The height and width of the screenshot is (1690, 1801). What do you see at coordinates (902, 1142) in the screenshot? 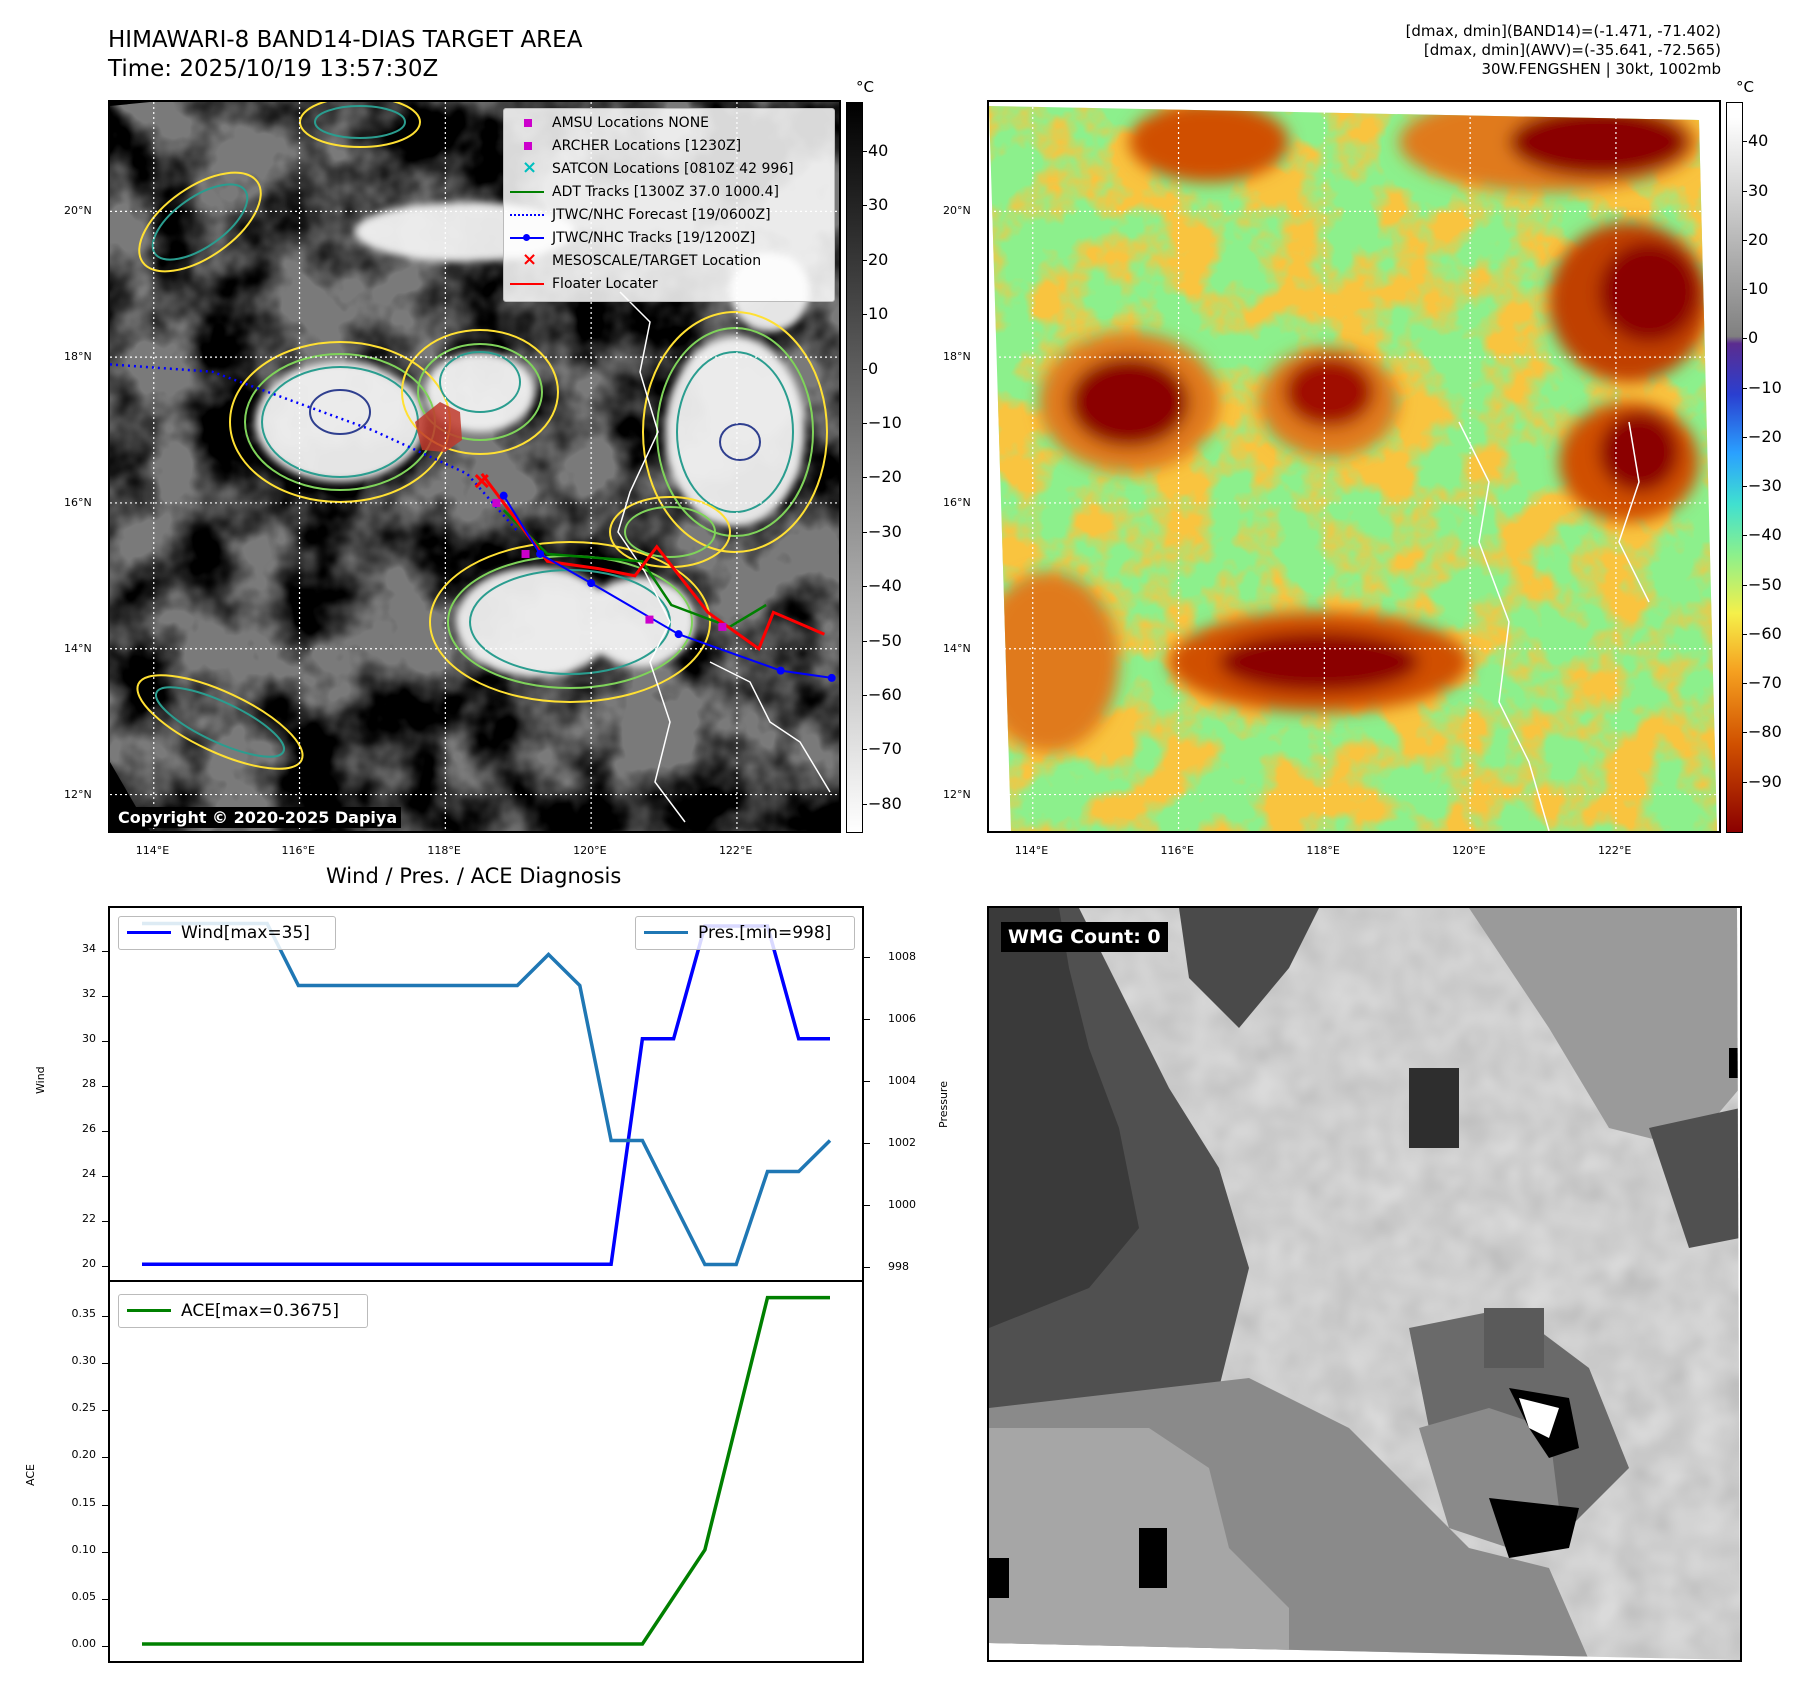
I see `y2-tick-label: 1002` at bounding box center [902, 1142].